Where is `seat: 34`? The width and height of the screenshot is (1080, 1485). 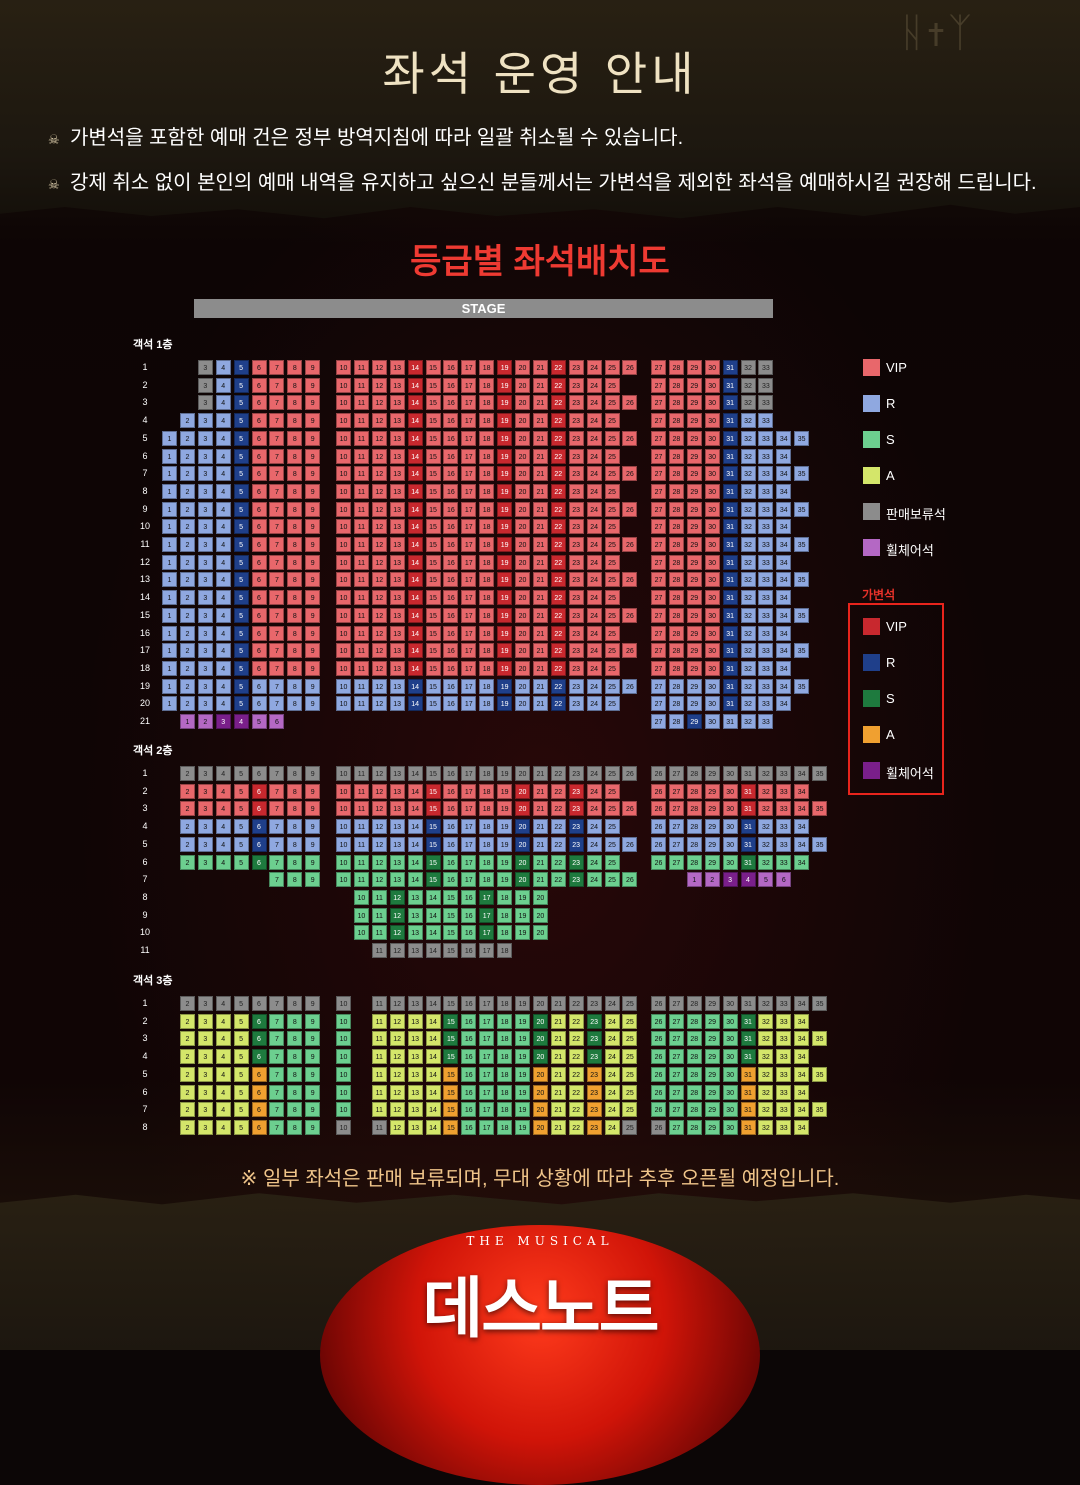 seat: 34 is located at coordinates (784, 438).